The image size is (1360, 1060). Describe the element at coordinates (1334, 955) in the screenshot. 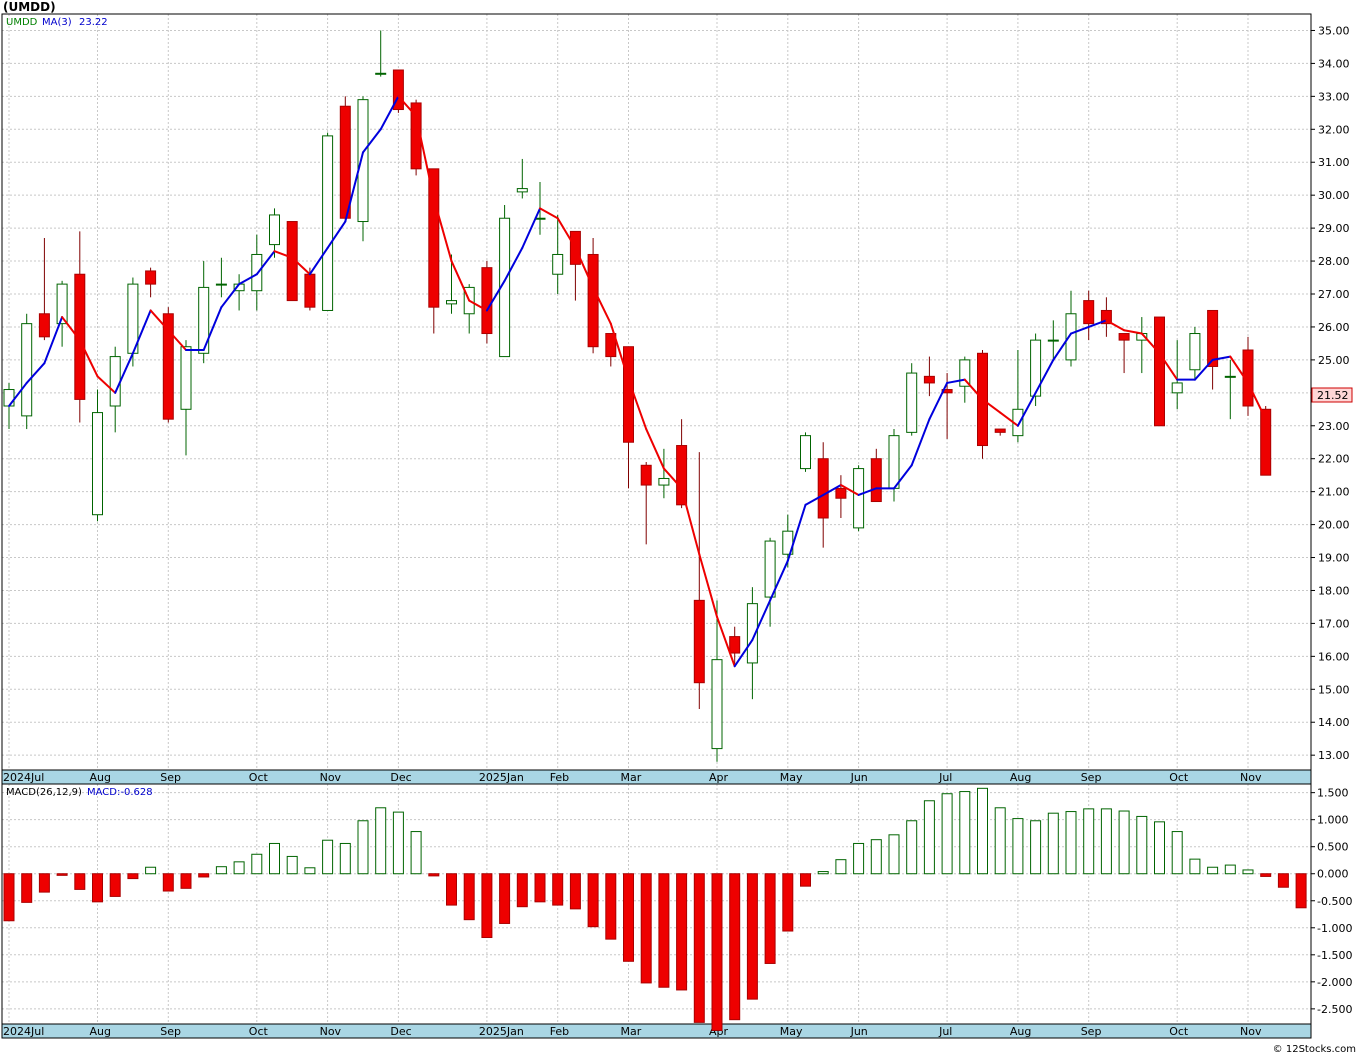

I see `macd-y-tick-label: -1.500` at that location.